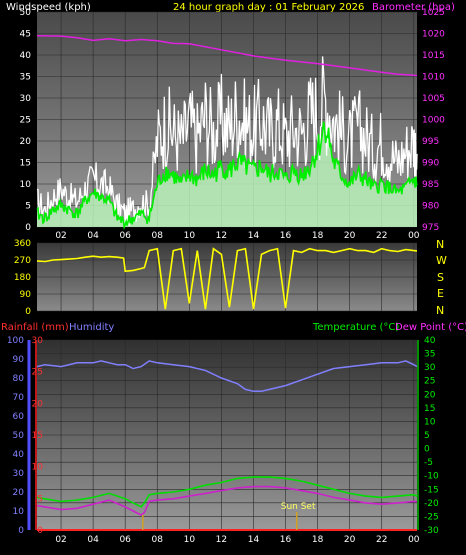  Describe the element at coordinates (433, 121) in the screenshot. I see `barometer-y-tick: 1000` at that location.